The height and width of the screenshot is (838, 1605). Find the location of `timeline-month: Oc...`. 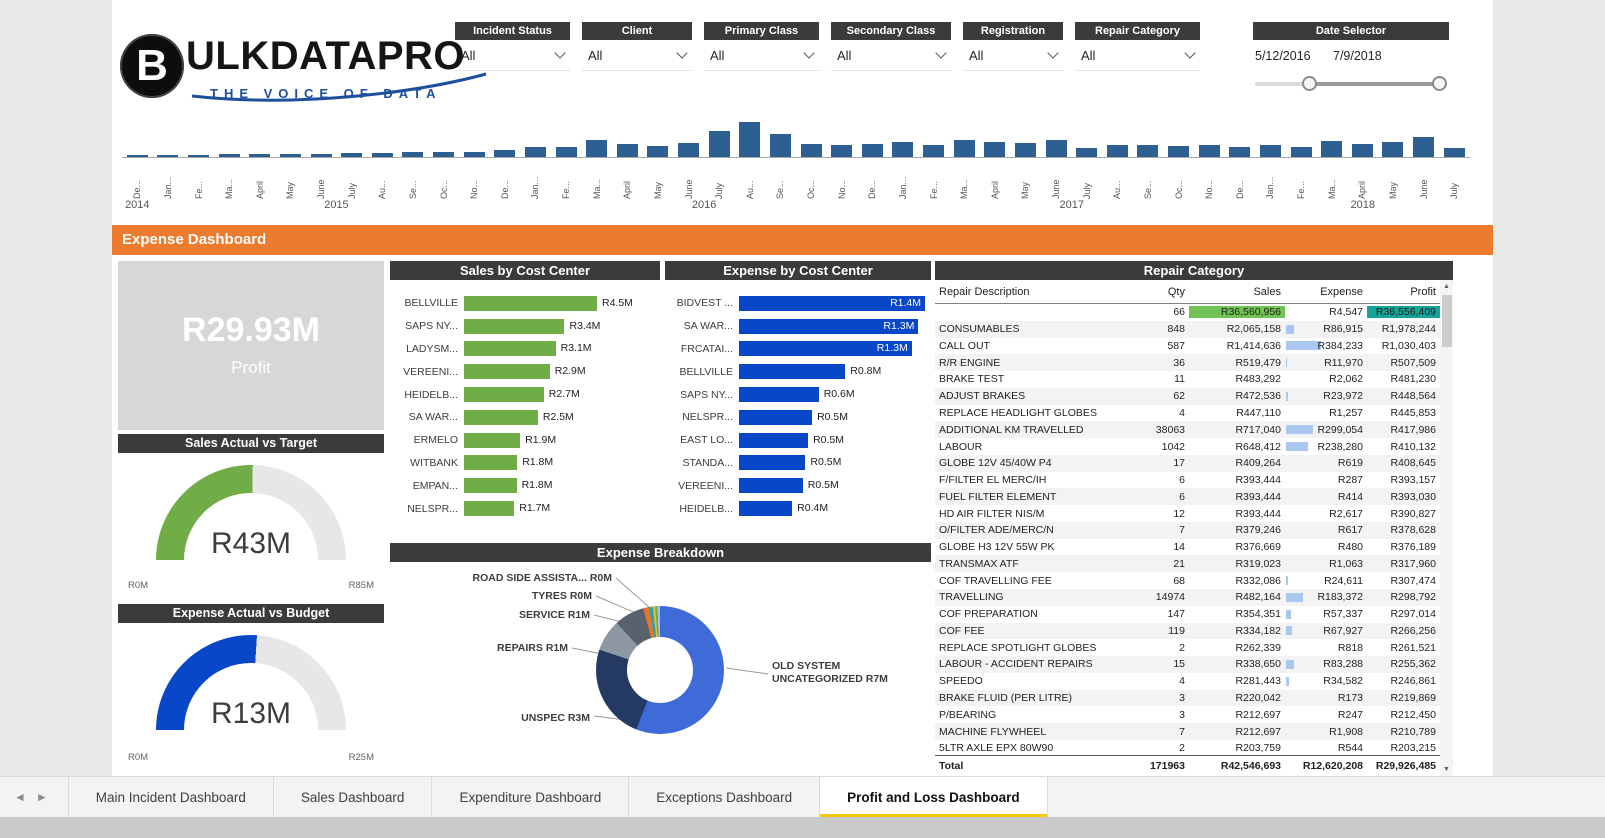

timeline-month: Oc... is located at coordinates (443, 157).